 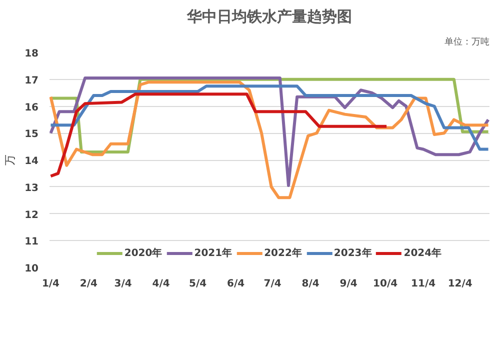 What do you see at coordinates (353, 253) in the screenshot?
I see `legend-label: 2023年` at bounding box center [353, 253].